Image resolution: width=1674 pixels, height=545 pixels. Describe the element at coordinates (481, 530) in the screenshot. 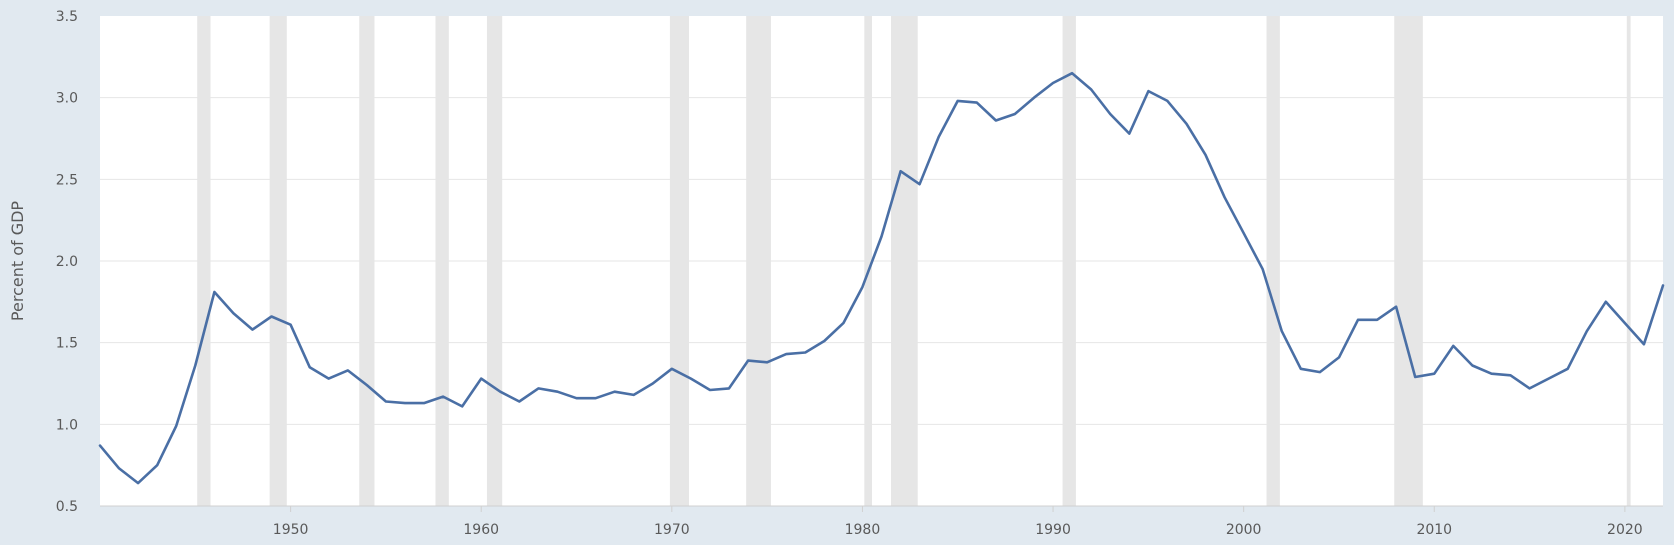

I see `x-tick-label: 1960` at that location.